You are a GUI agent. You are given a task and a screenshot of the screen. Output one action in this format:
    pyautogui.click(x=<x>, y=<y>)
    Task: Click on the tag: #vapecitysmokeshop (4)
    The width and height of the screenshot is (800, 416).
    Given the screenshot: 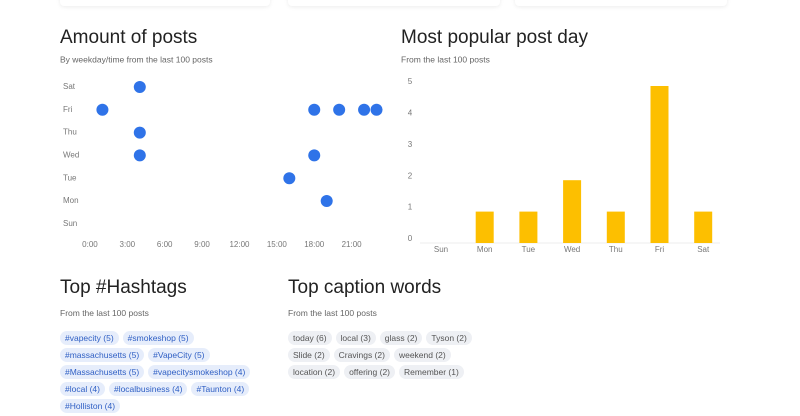 What is the action you would take?
    pyautogui.click(x=199, y=372)
    